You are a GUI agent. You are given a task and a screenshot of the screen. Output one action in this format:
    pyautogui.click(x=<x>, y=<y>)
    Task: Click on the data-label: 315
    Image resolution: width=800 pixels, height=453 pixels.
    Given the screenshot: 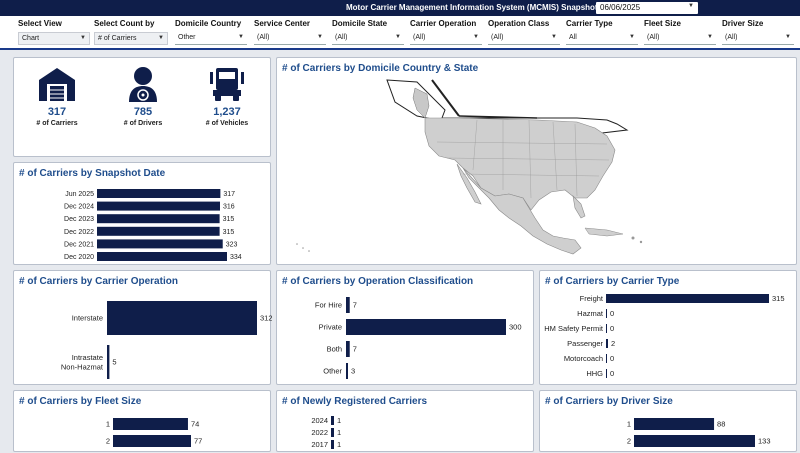 What is the action you would take?
    pyautogui.click(x=229, y=232)
    